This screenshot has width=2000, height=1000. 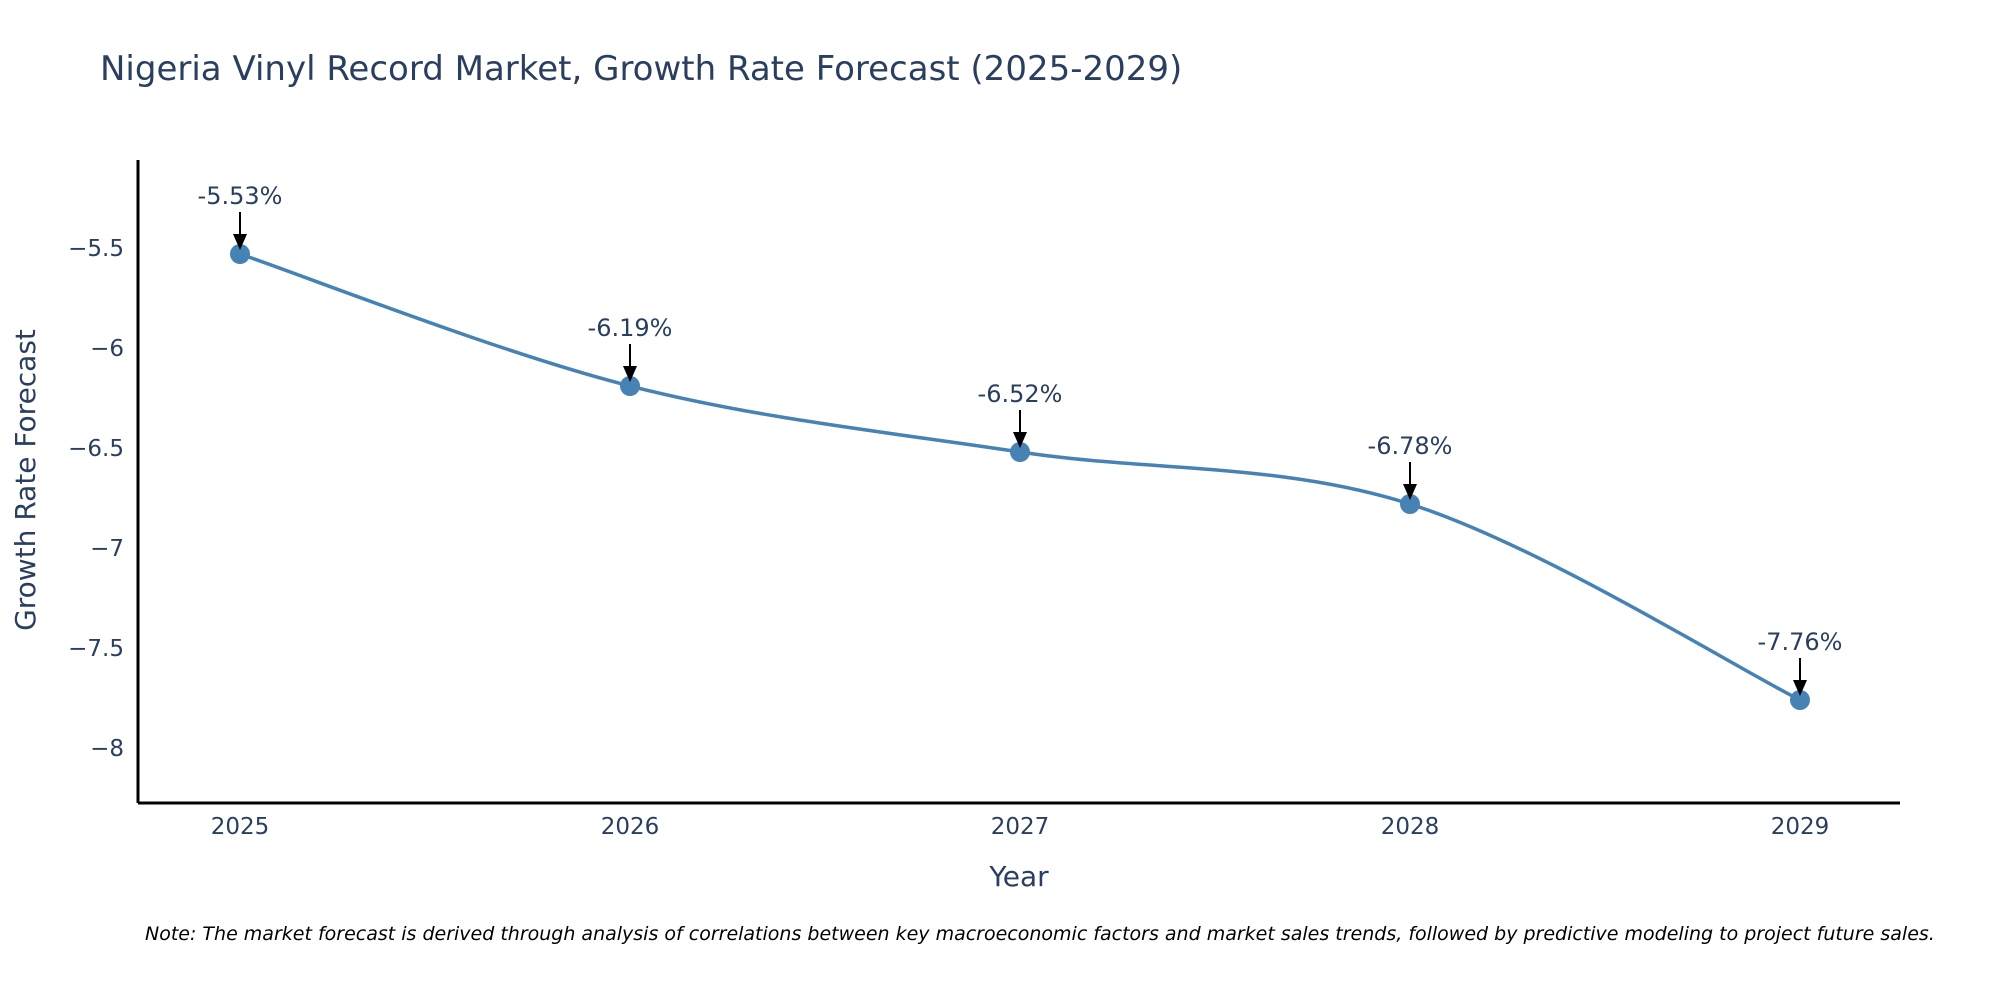 I want to click on y-tick-label: −8, so click(x=107, y=749).